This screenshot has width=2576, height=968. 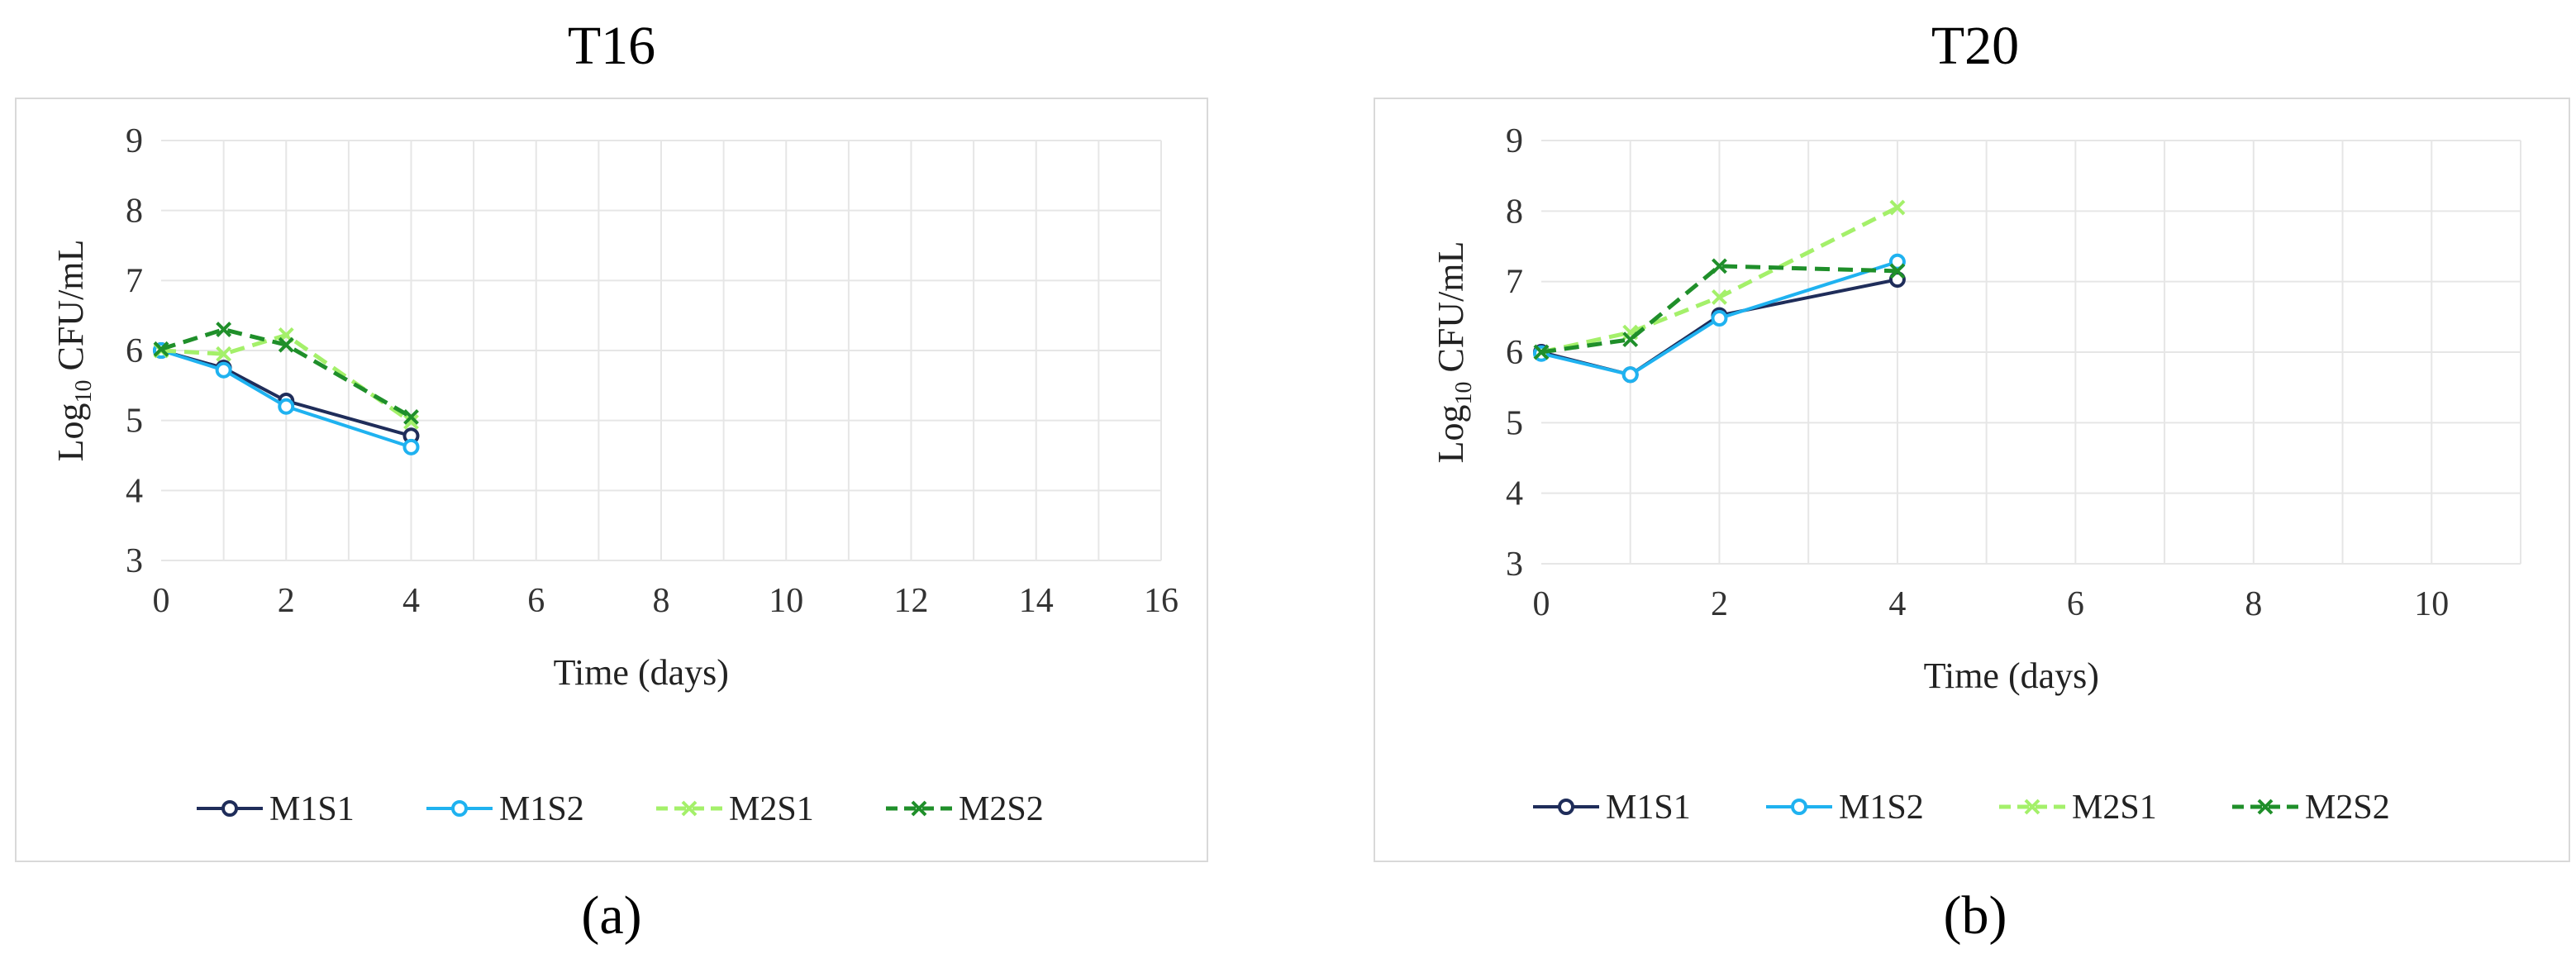 I want to click on b-xtick-label: 10, so click(x=2432, y=604).